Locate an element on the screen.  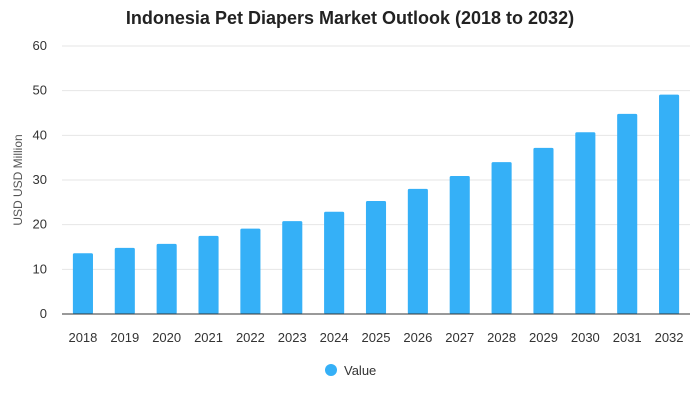
y-tick-label: 50 is located at coordinates (40, 90).